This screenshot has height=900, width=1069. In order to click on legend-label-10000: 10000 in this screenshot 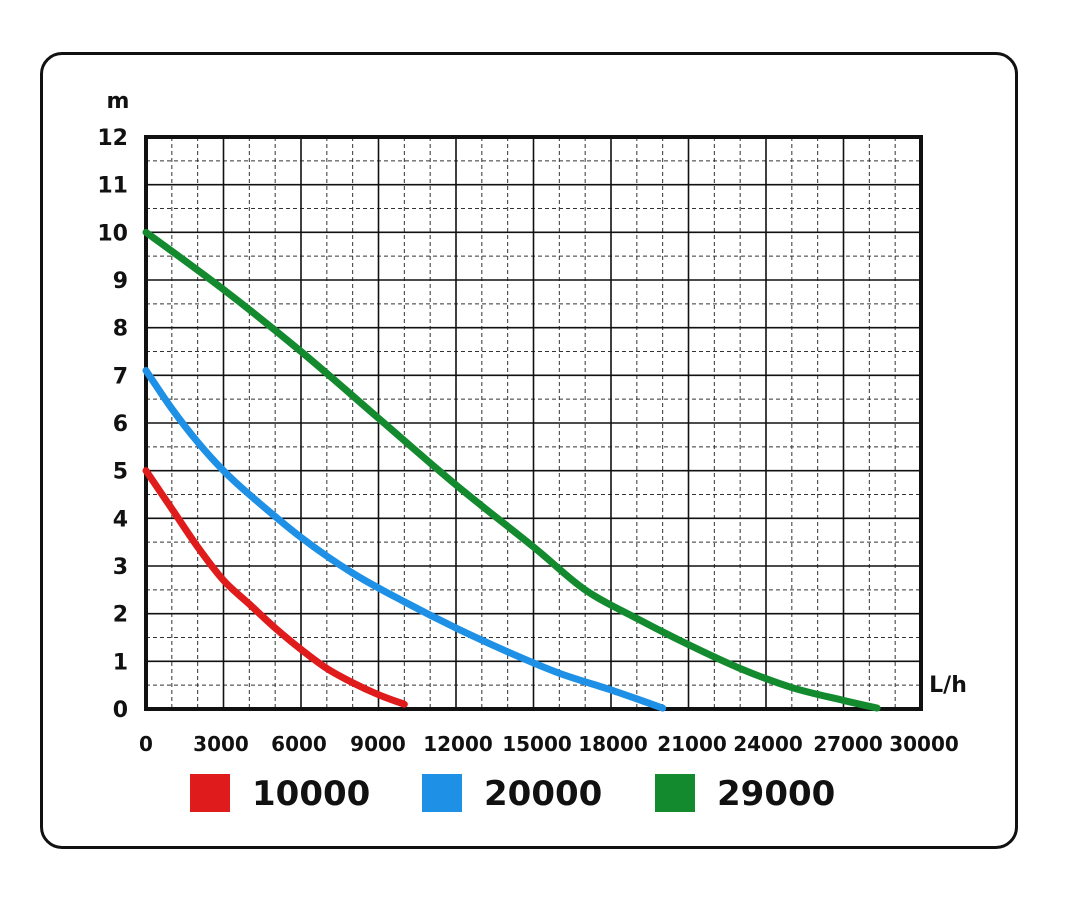, I will do `click(311, 794)`.